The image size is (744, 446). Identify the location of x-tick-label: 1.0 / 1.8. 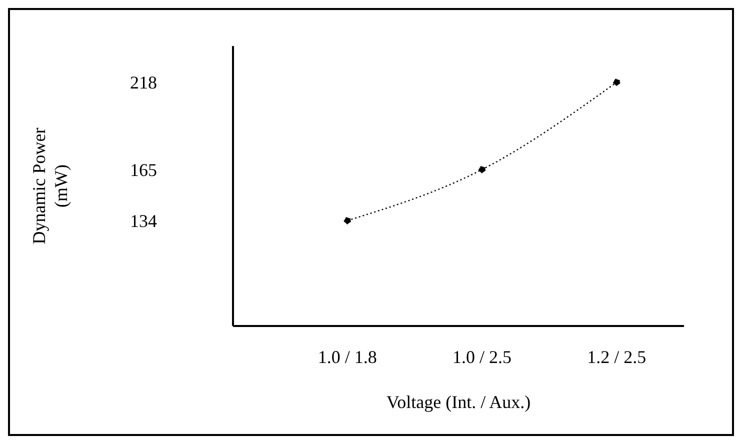
(347, 356).